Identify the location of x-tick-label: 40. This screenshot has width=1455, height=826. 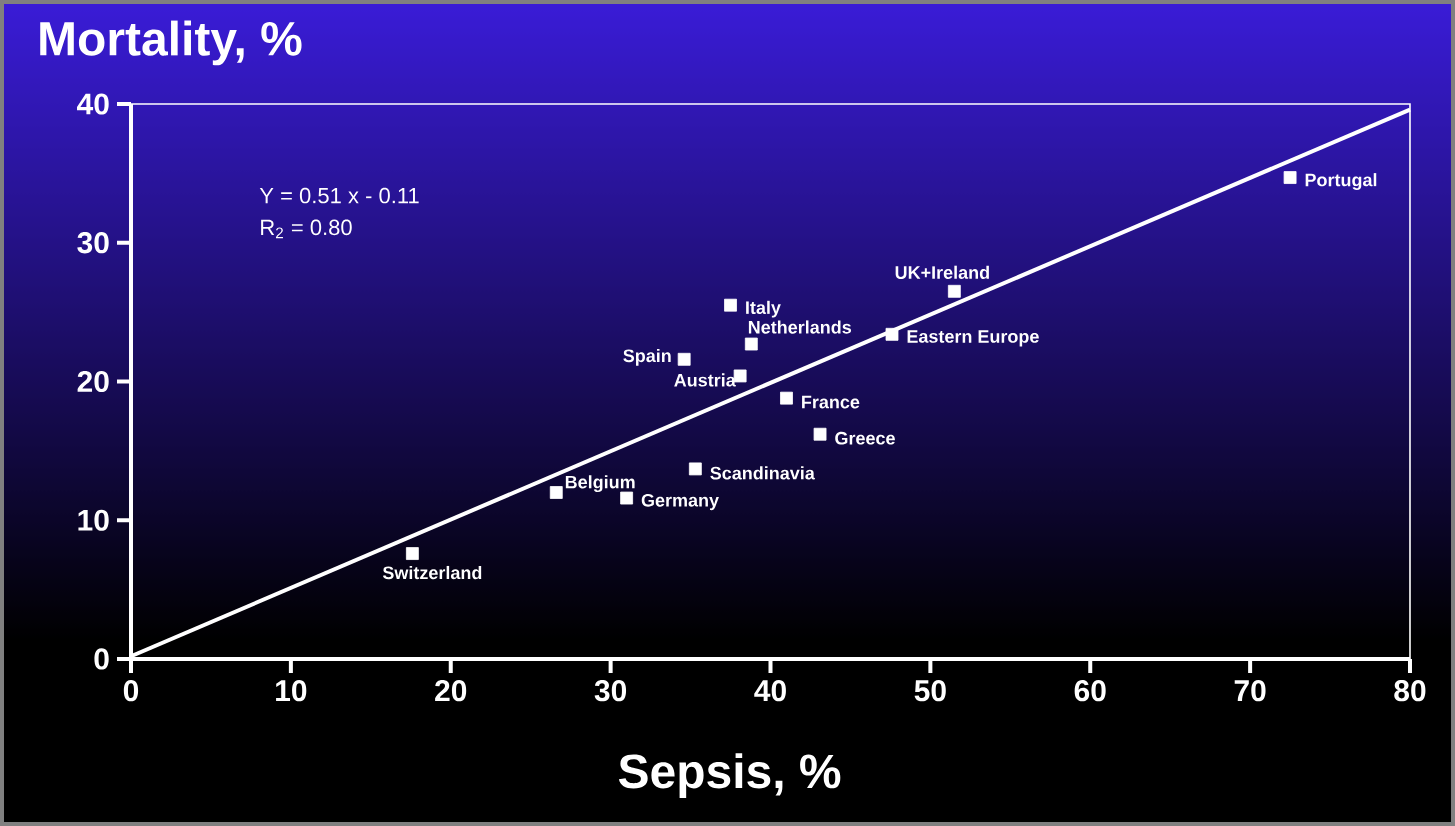
(770, 691).